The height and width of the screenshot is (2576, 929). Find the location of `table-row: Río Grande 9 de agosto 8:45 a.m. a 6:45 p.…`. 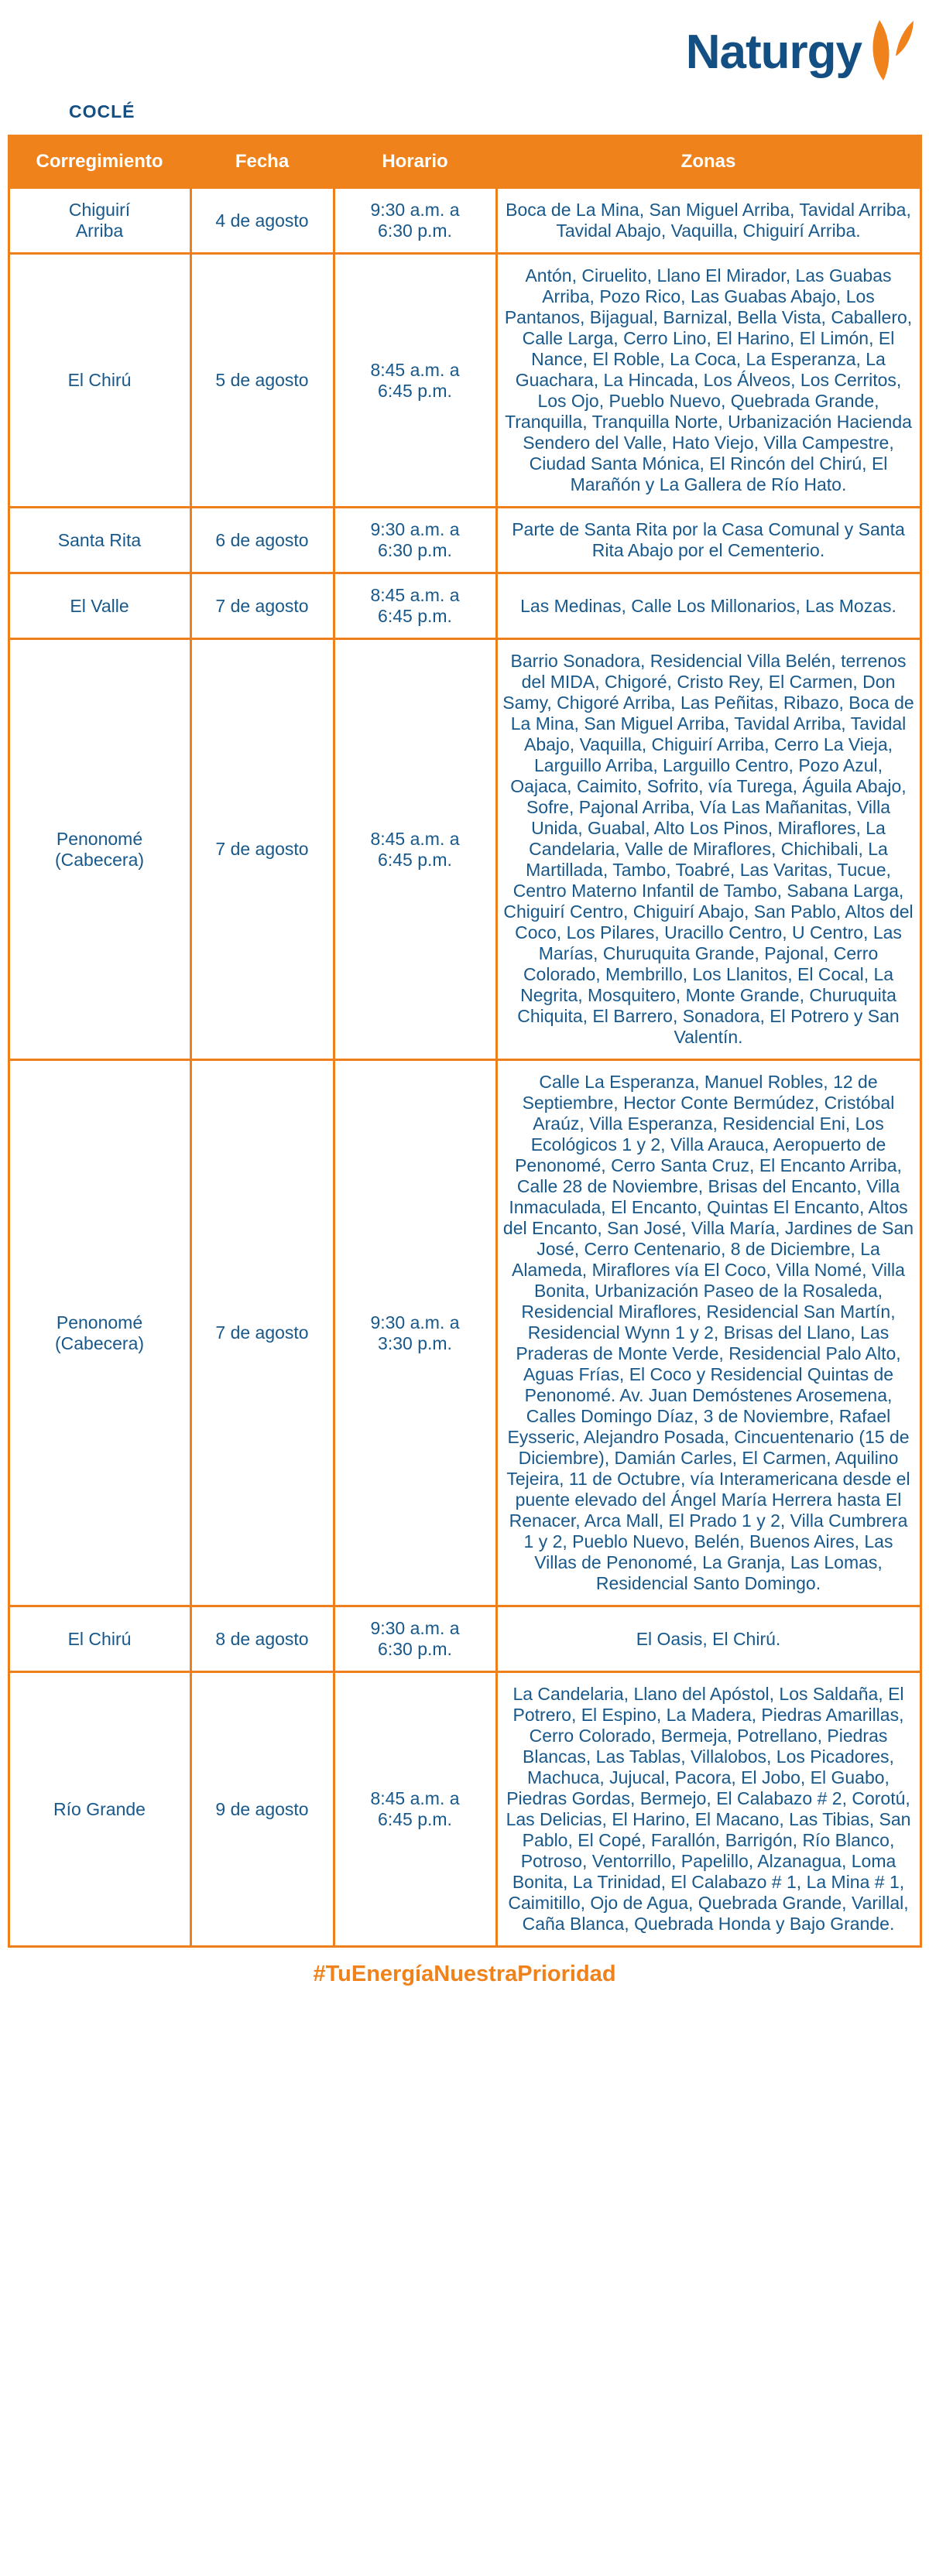

table-row: Río Grande 9 de agosto 8:45 a.m. a 6:45 p.… is located at coordinates (464, 1809).